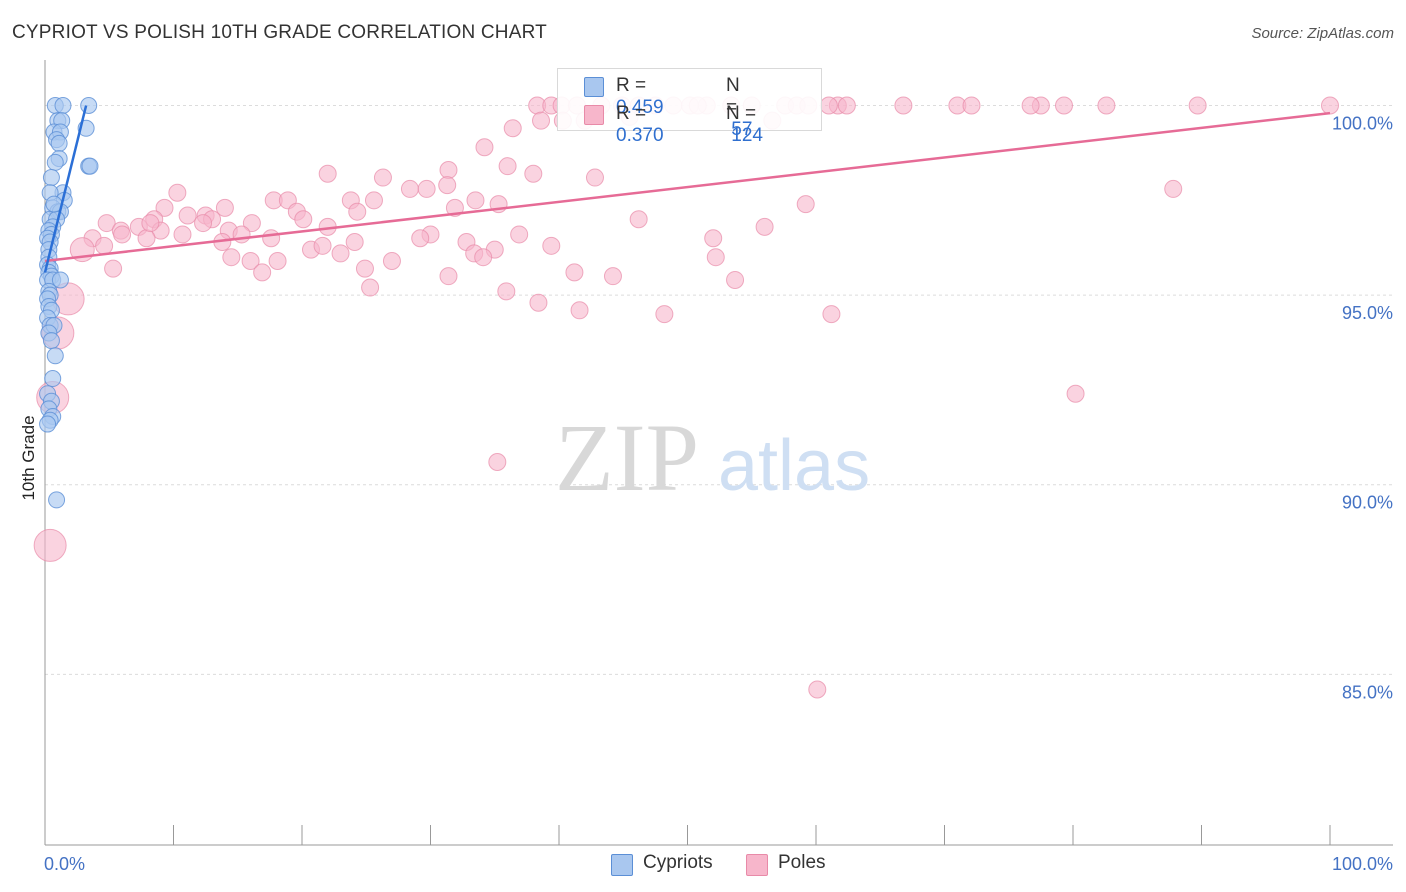  Describe the element at coordinates (594, 115) in the screenshot. I see `poles-swatch` at that location.